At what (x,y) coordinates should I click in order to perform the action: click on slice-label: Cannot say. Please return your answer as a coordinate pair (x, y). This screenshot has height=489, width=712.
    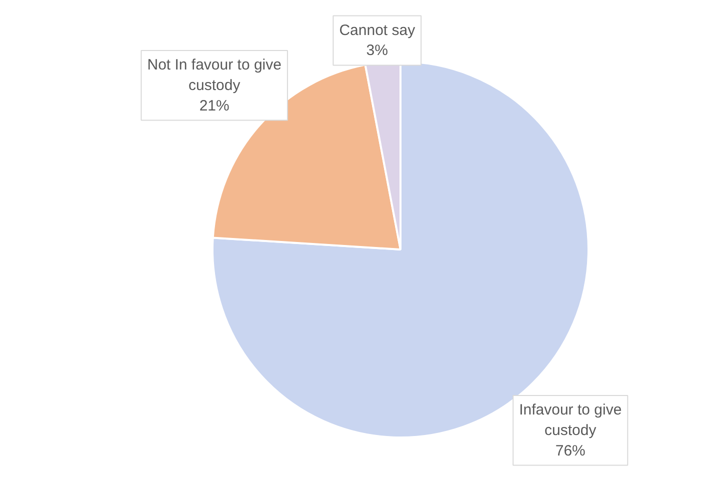
    Looking at the image, I should click on (377, 30).